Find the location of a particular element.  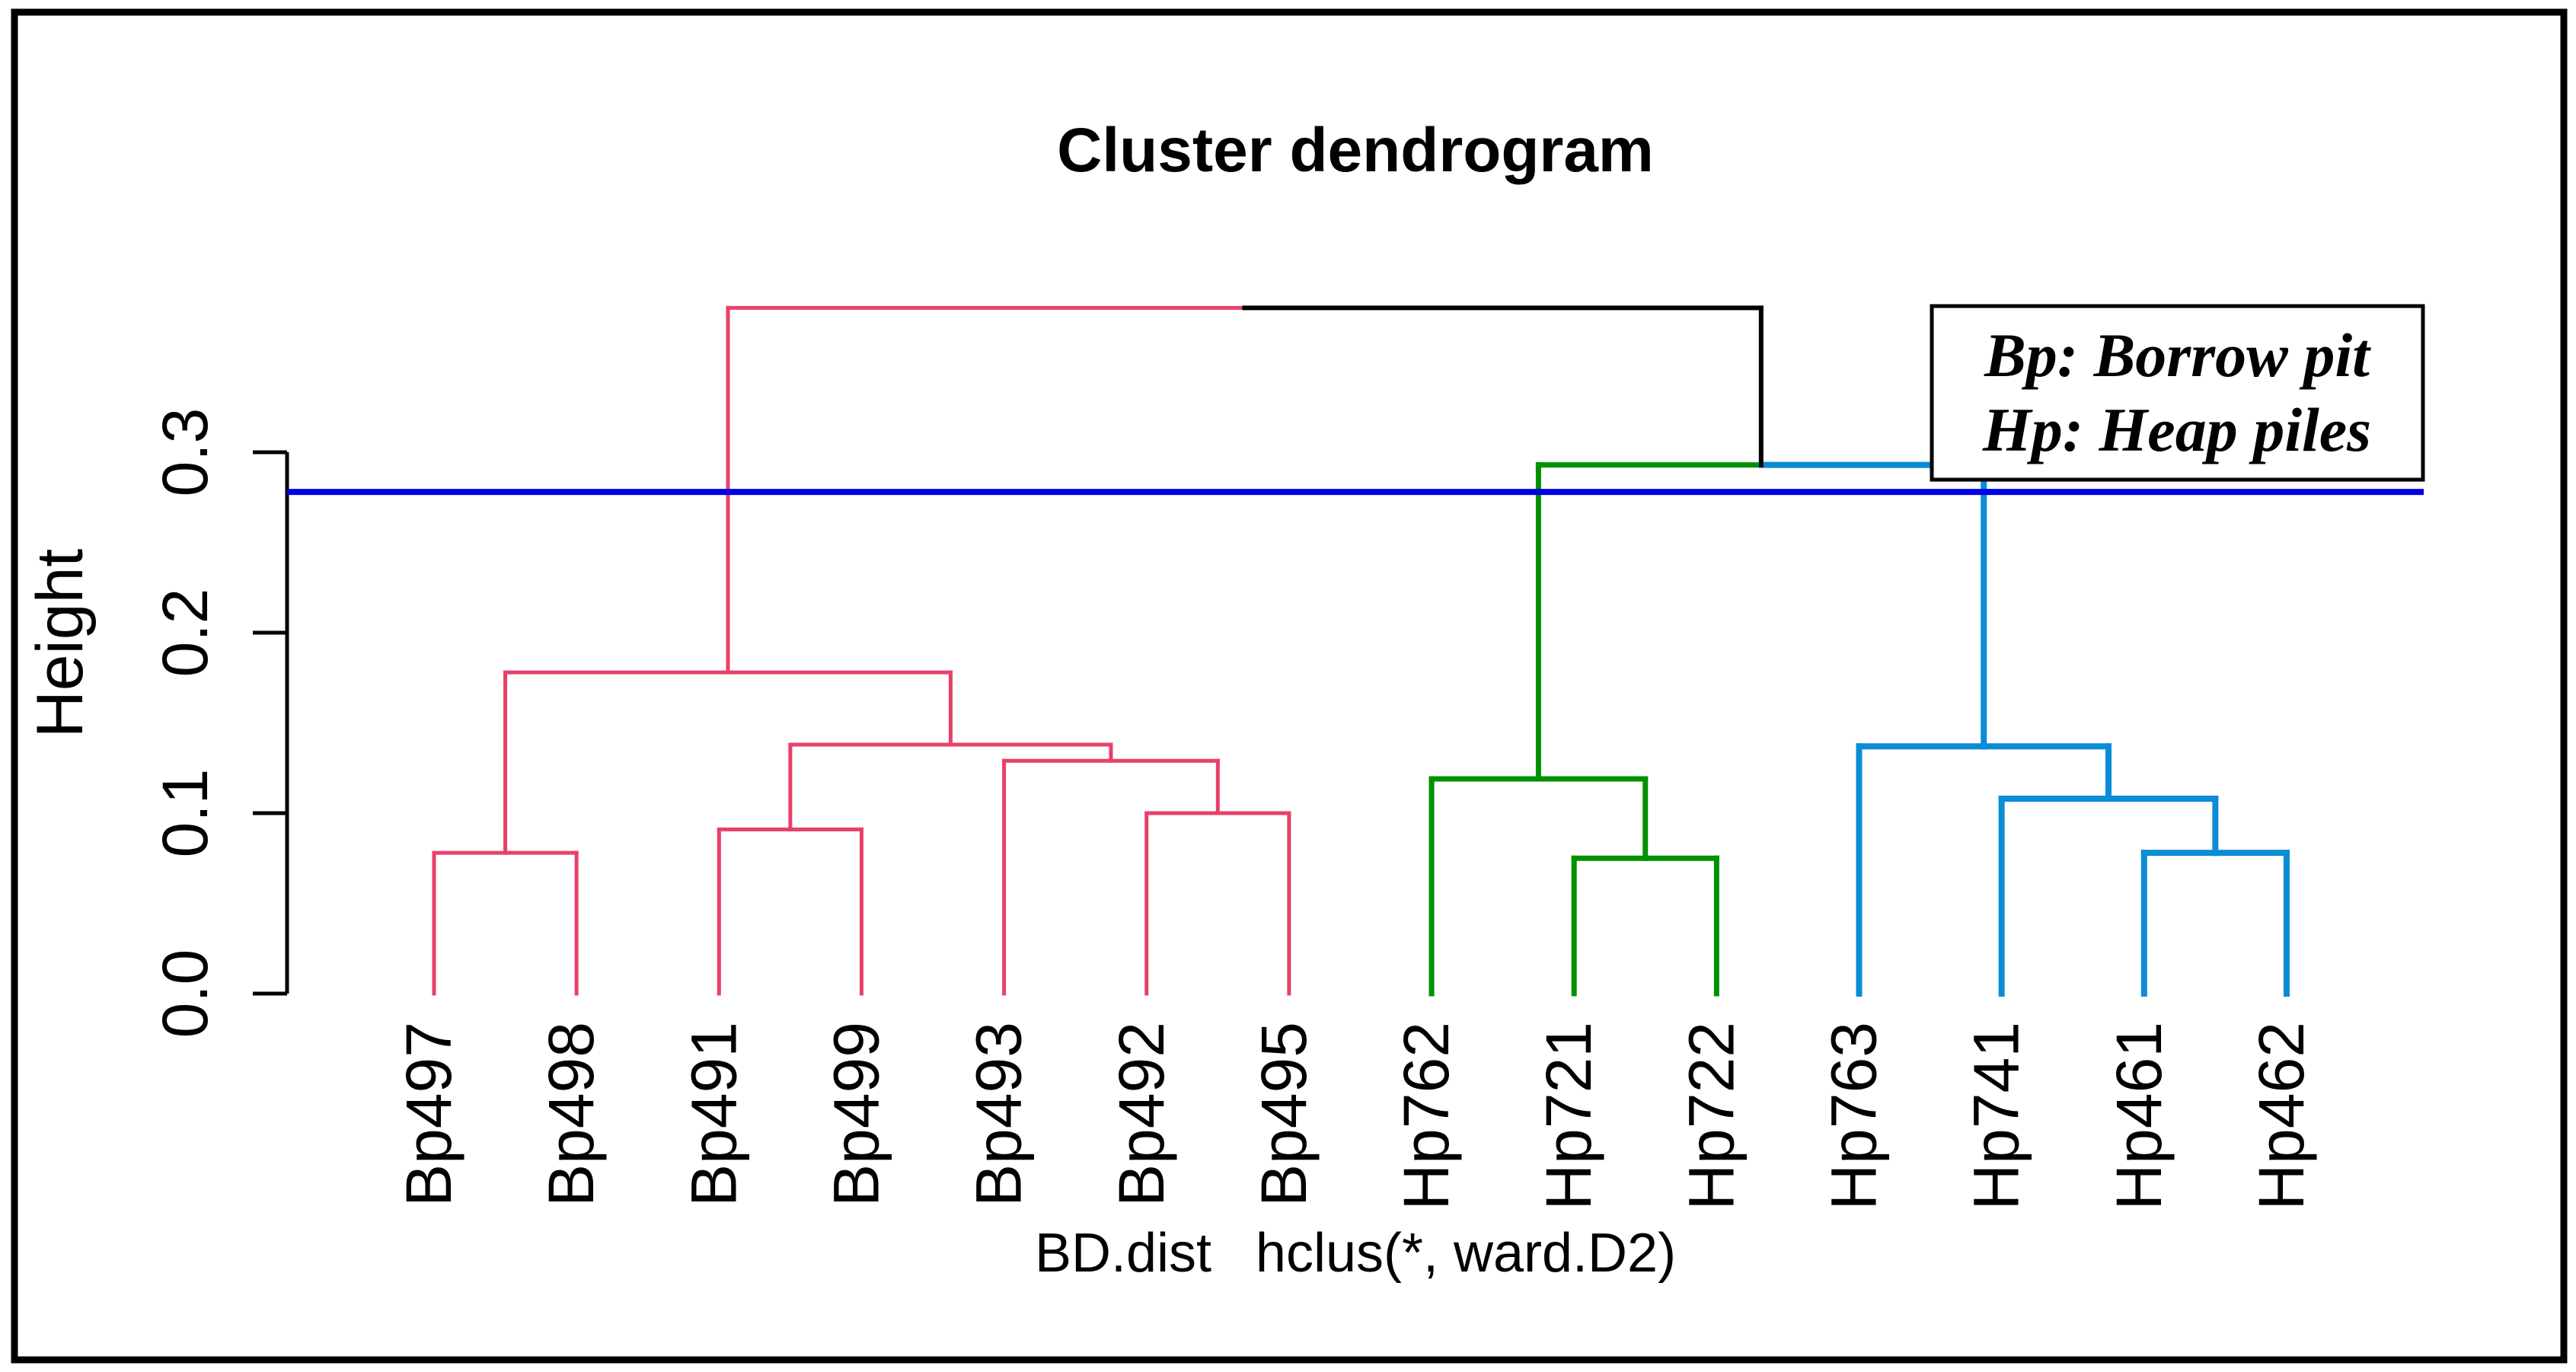

y-axis-tick-label: 0.2 is located at coordinates (185, 633).